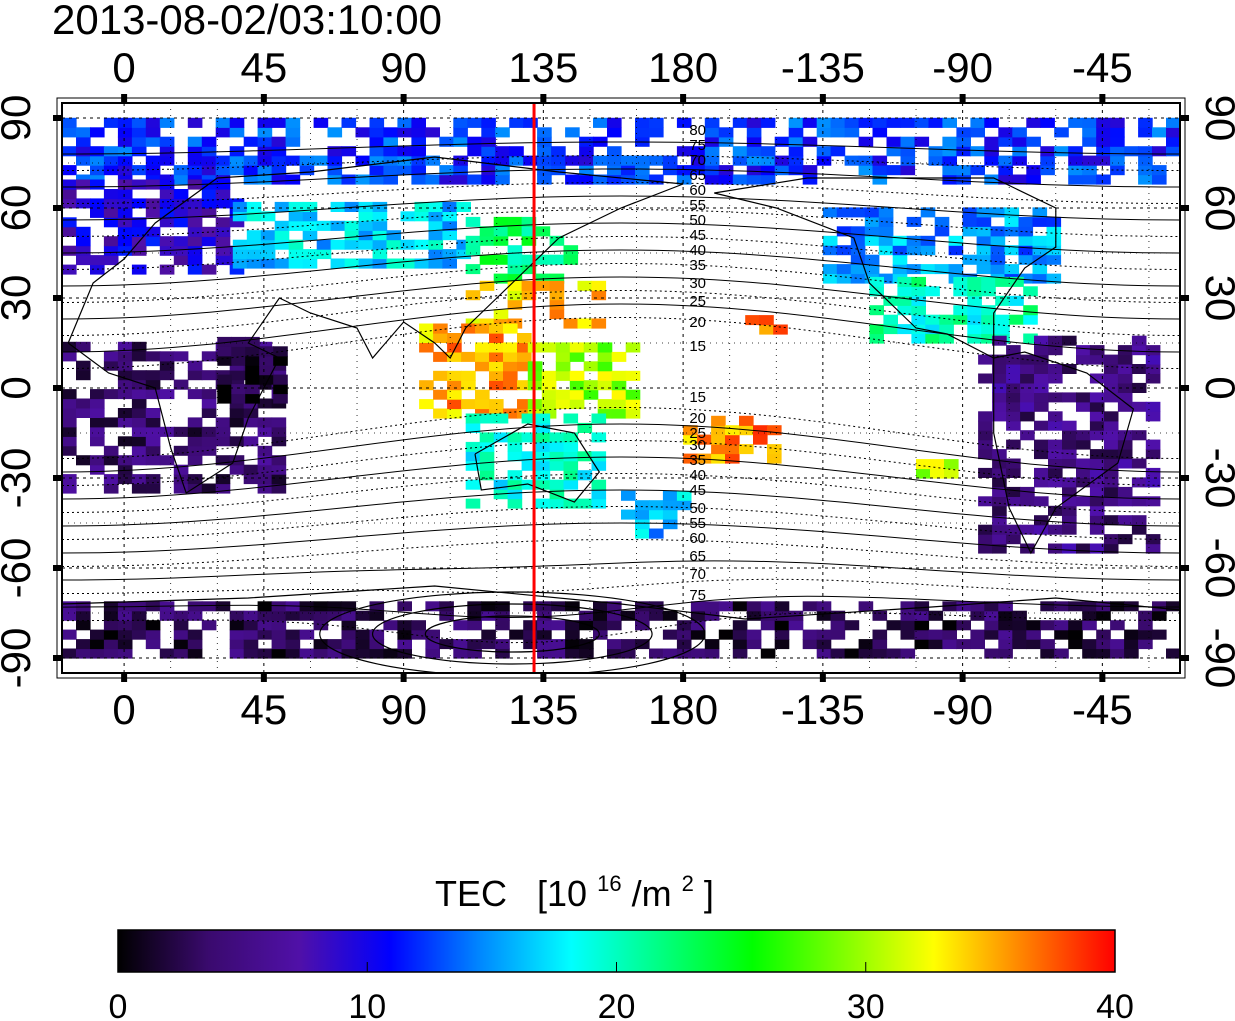 Image resolution: width=1235 pixels, height=1021 pixels. What do you see at coordinates (697, 250) in the screenshot?
I see `contour-label: 40` at bounding box center [697, 250].